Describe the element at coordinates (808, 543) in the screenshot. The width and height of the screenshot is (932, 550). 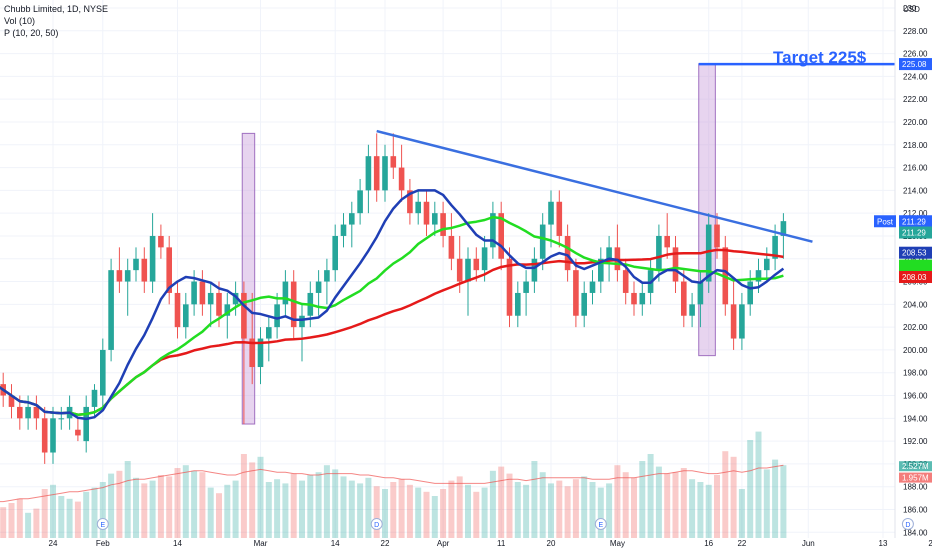
I see `time-tick-label: Jun` at that location.